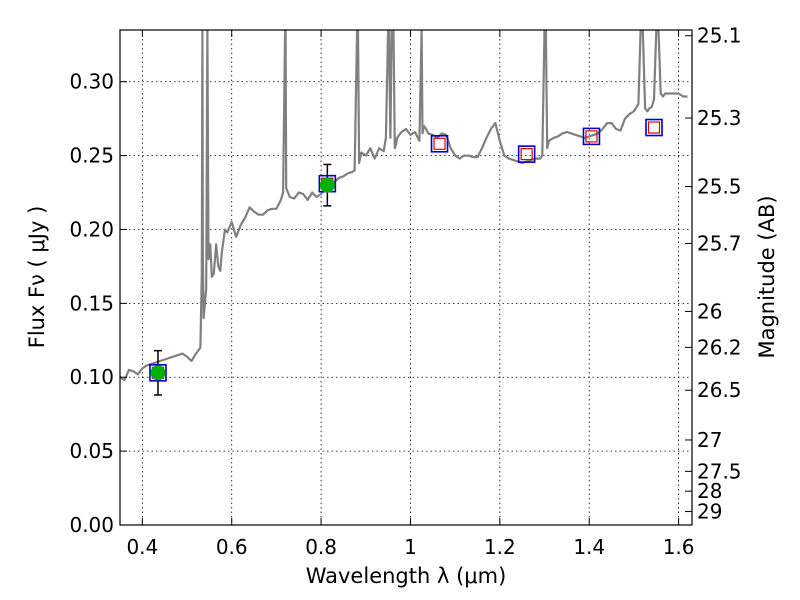 This screenshot has width=800, height=600. I want to click on y-axis-label: Flux Fν ( μJy ), so click(37, 277).